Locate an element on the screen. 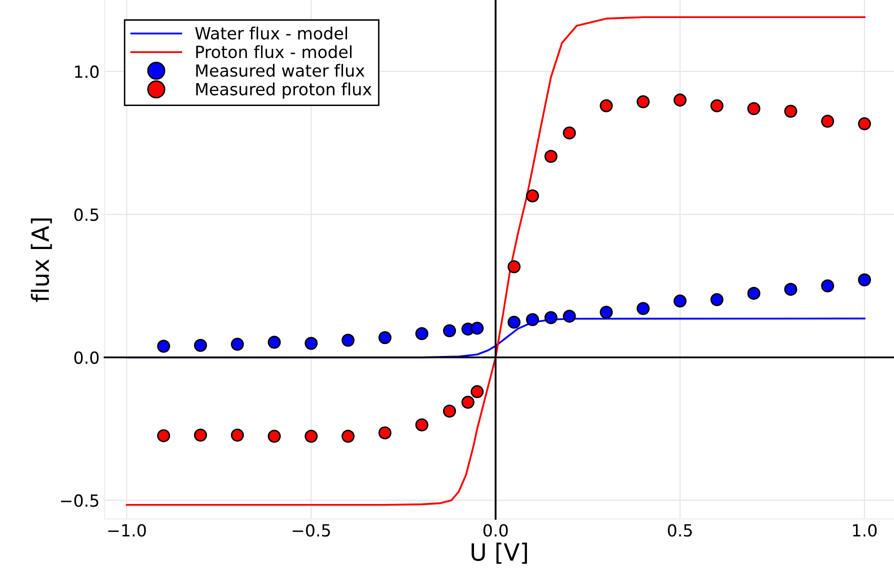  y-tick-label: 0.5 is located at coordinates (86, 214).